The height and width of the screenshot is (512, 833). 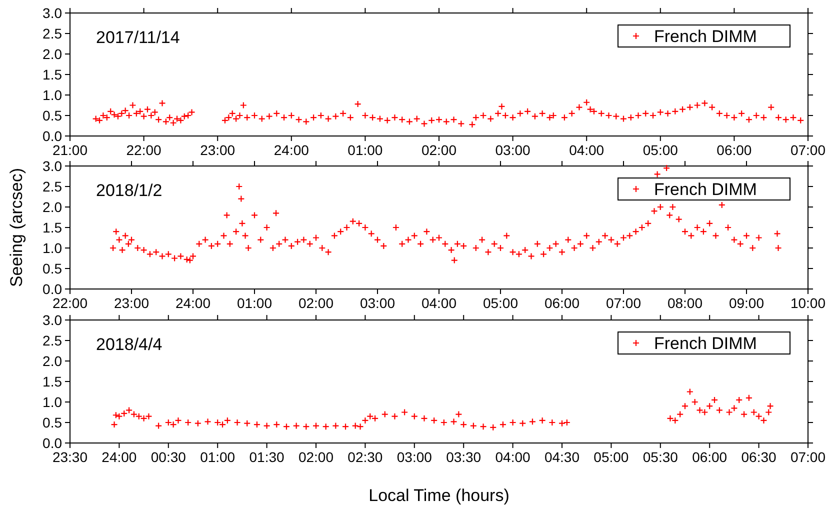 What do you see at coordinates (808, 457) in the screenshot?
I see `x-tick-label: 07:00` at bounding box center [808, 457].